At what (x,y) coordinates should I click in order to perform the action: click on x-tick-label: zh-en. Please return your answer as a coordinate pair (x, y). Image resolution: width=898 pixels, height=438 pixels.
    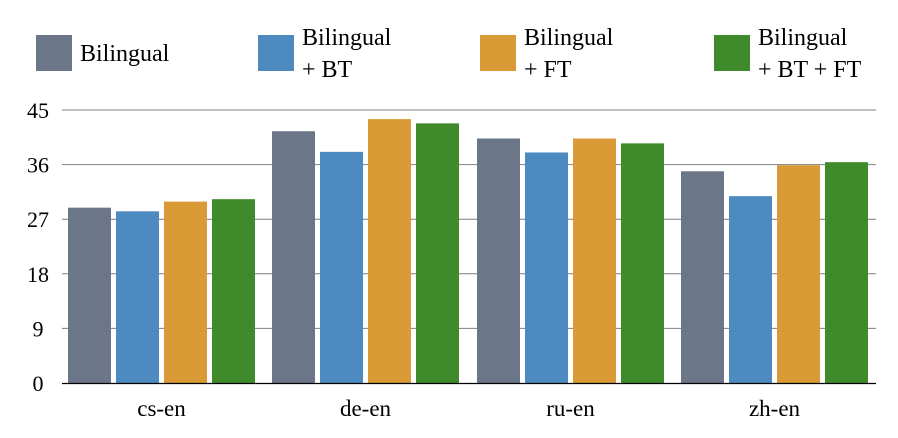
    Looking at the image, I should click on (775, 408).